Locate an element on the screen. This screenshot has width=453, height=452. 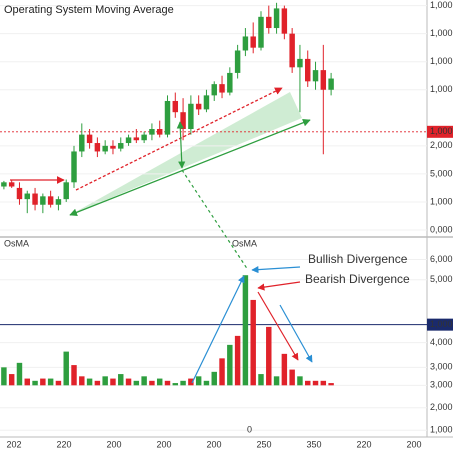
y-tick-label: 6,000 is located at coordinates (441, 259).